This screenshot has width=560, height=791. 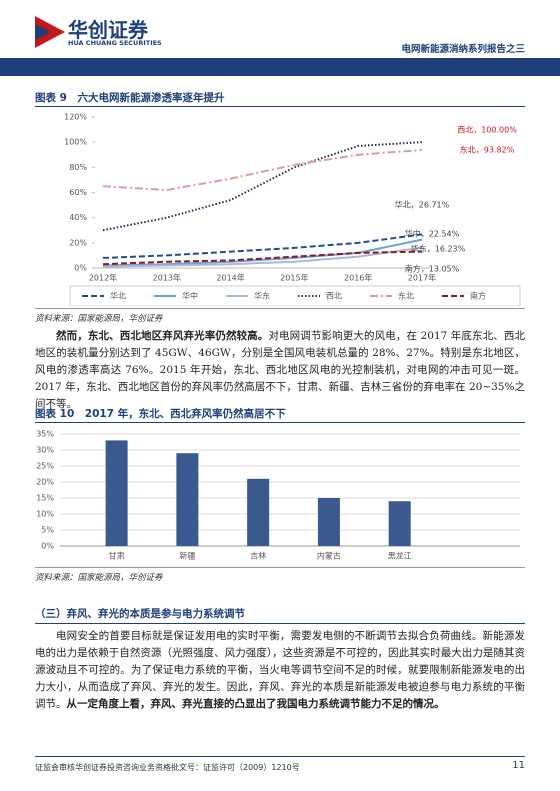 What do you see at coordinates (518, 765) in the screenshot?
I see `page-number: 11` at bounding box center [518, 765].